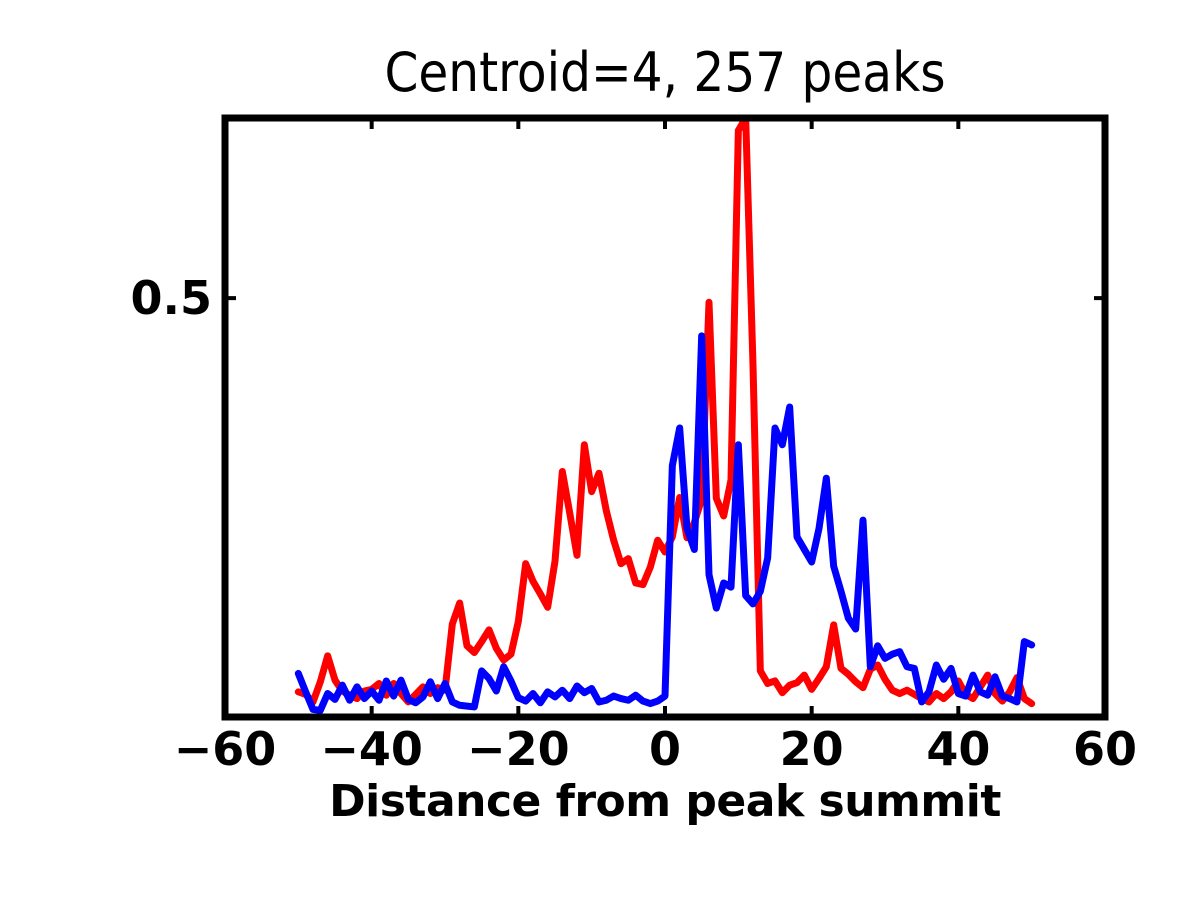  What do you see at coordinates (171, 298) in the screenshot?
I see `y-tick-label: 0.5` at bounding box center [171, 298].